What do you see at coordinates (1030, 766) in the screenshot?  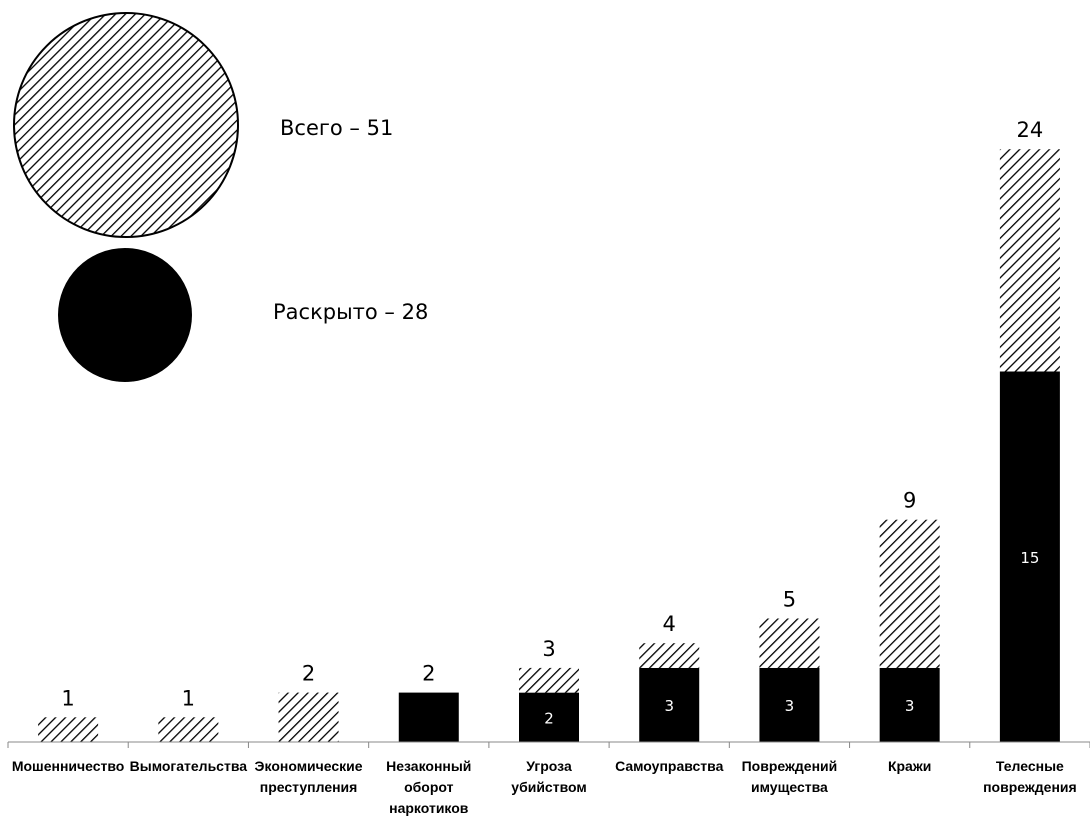 I see `category-label: Телесные` at bounding box center [1030, 766].